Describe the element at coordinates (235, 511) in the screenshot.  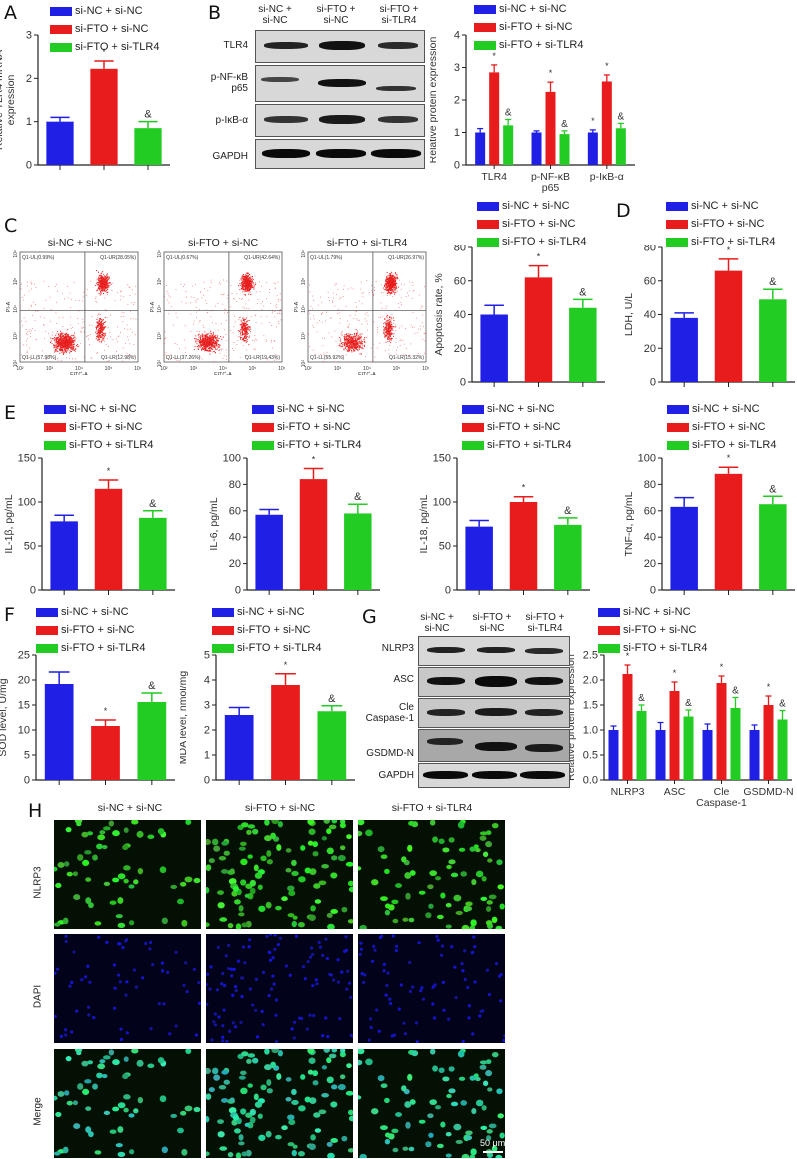
I see `svg-text: 60` at that location.